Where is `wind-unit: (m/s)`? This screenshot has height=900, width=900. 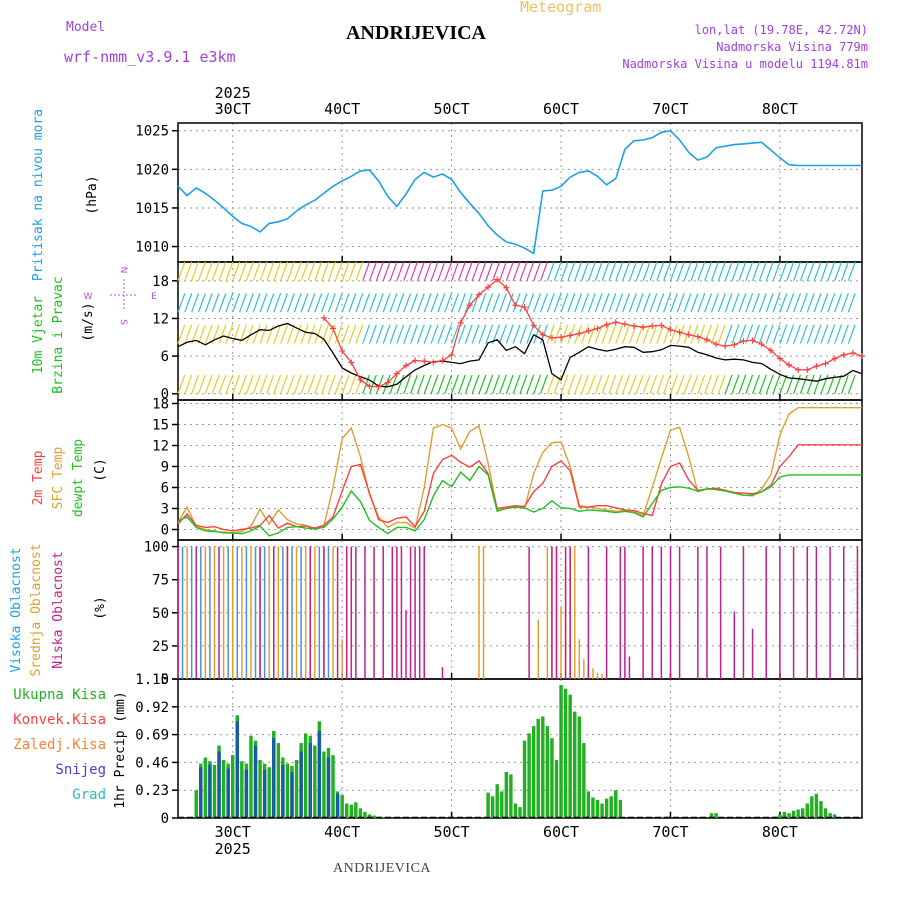
wind-unit: (m/s) is located at coordinates (88, 321).